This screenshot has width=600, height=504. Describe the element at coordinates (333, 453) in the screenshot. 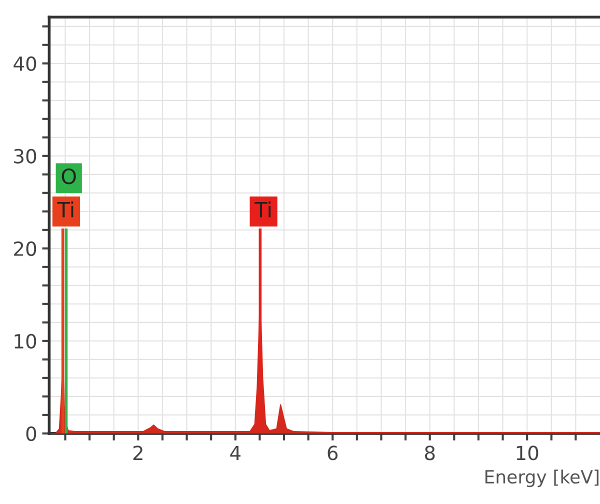

I see `x-tick-label: 6` at that location.